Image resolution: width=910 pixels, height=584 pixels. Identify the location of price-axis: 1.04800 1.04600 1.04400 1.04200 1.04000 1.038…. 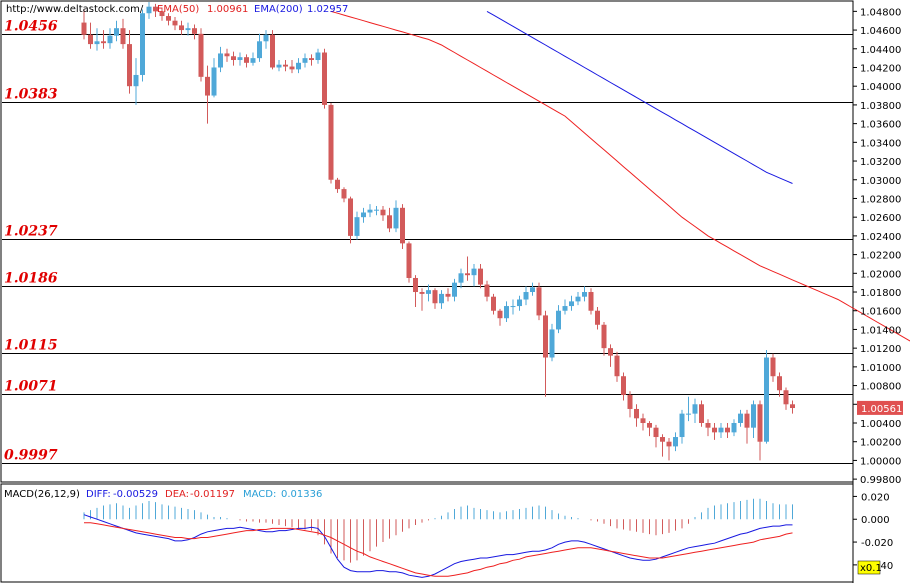
(877, 246).